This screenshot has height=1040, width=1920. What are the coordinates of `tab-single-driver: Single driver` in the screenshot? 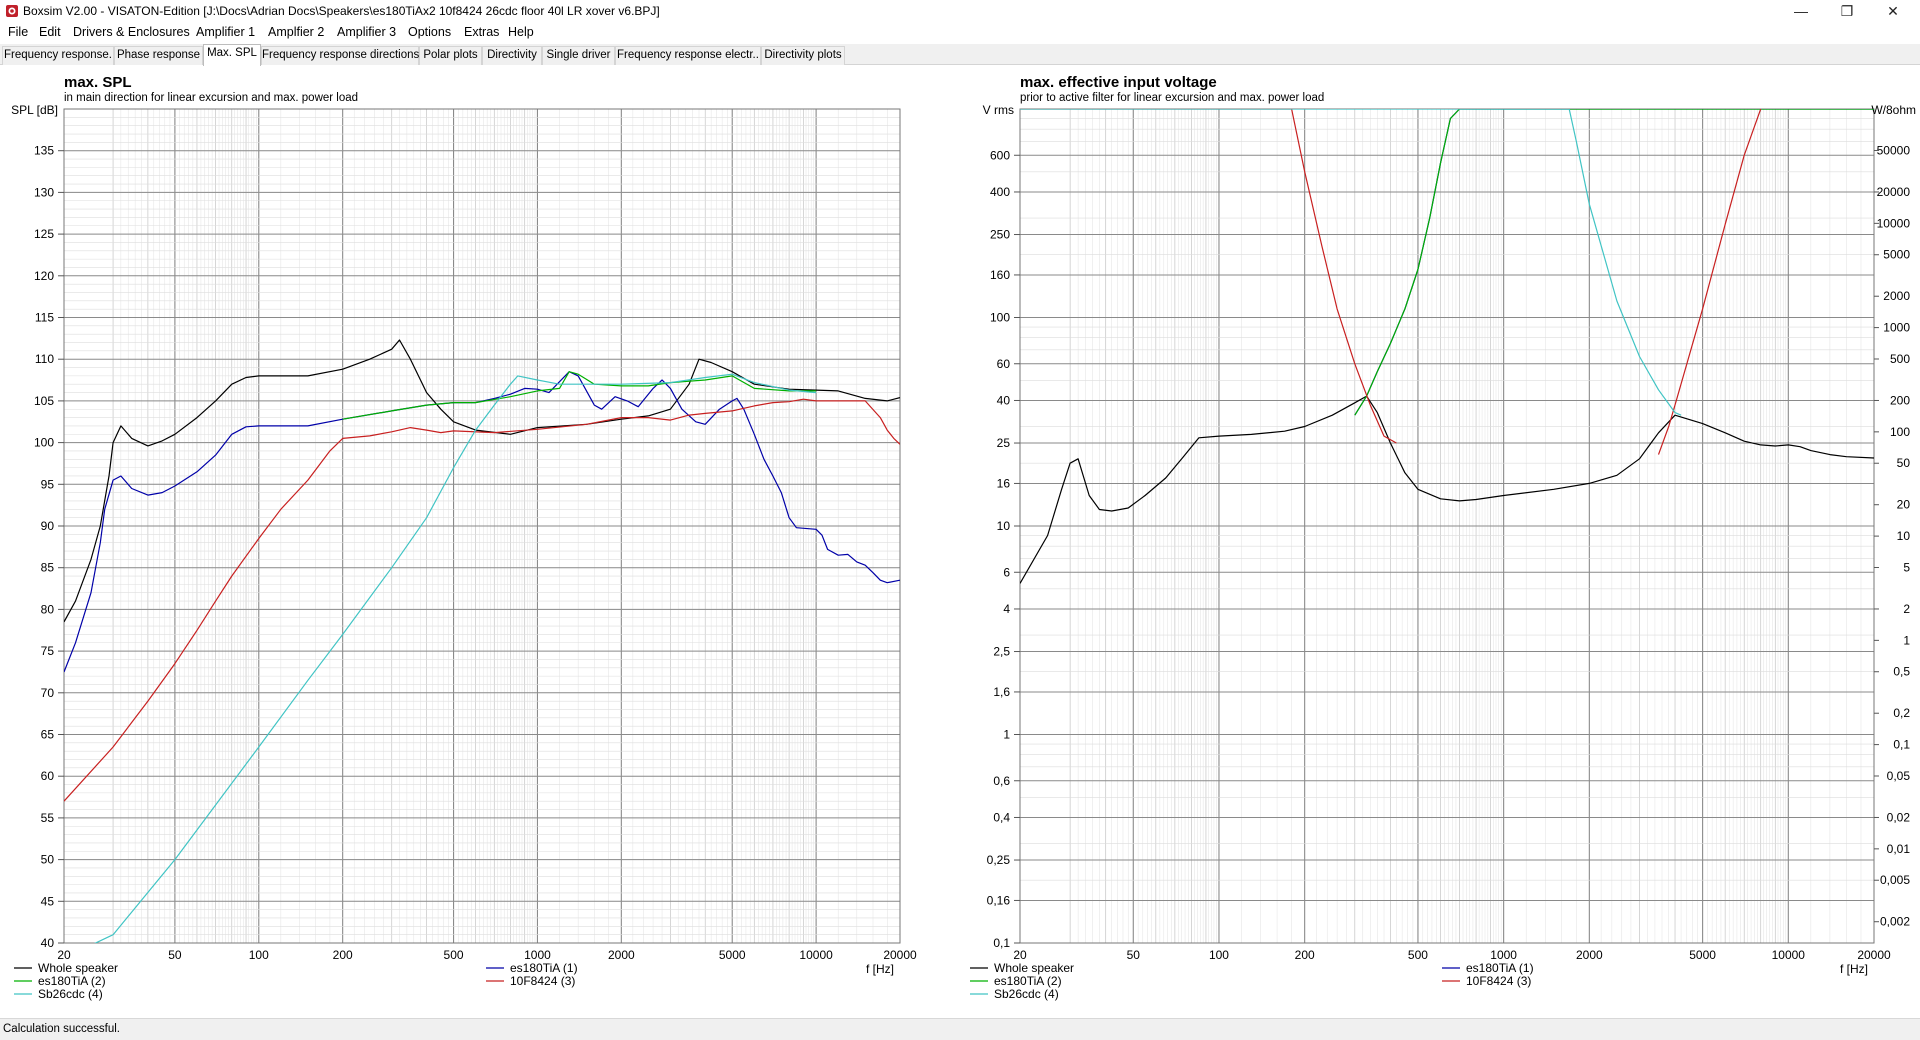 It's located at (578, 55).